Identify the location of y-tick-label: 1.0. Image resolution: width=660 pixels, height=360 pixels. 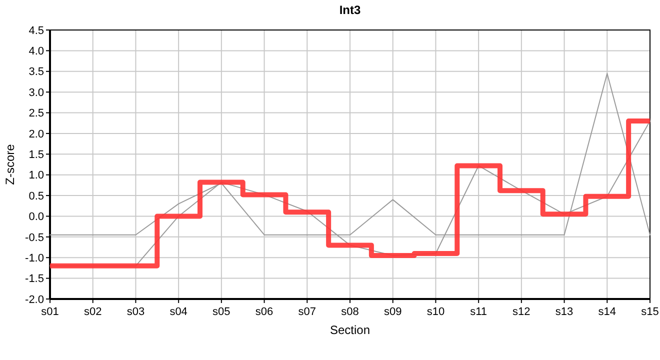
(36, 176).